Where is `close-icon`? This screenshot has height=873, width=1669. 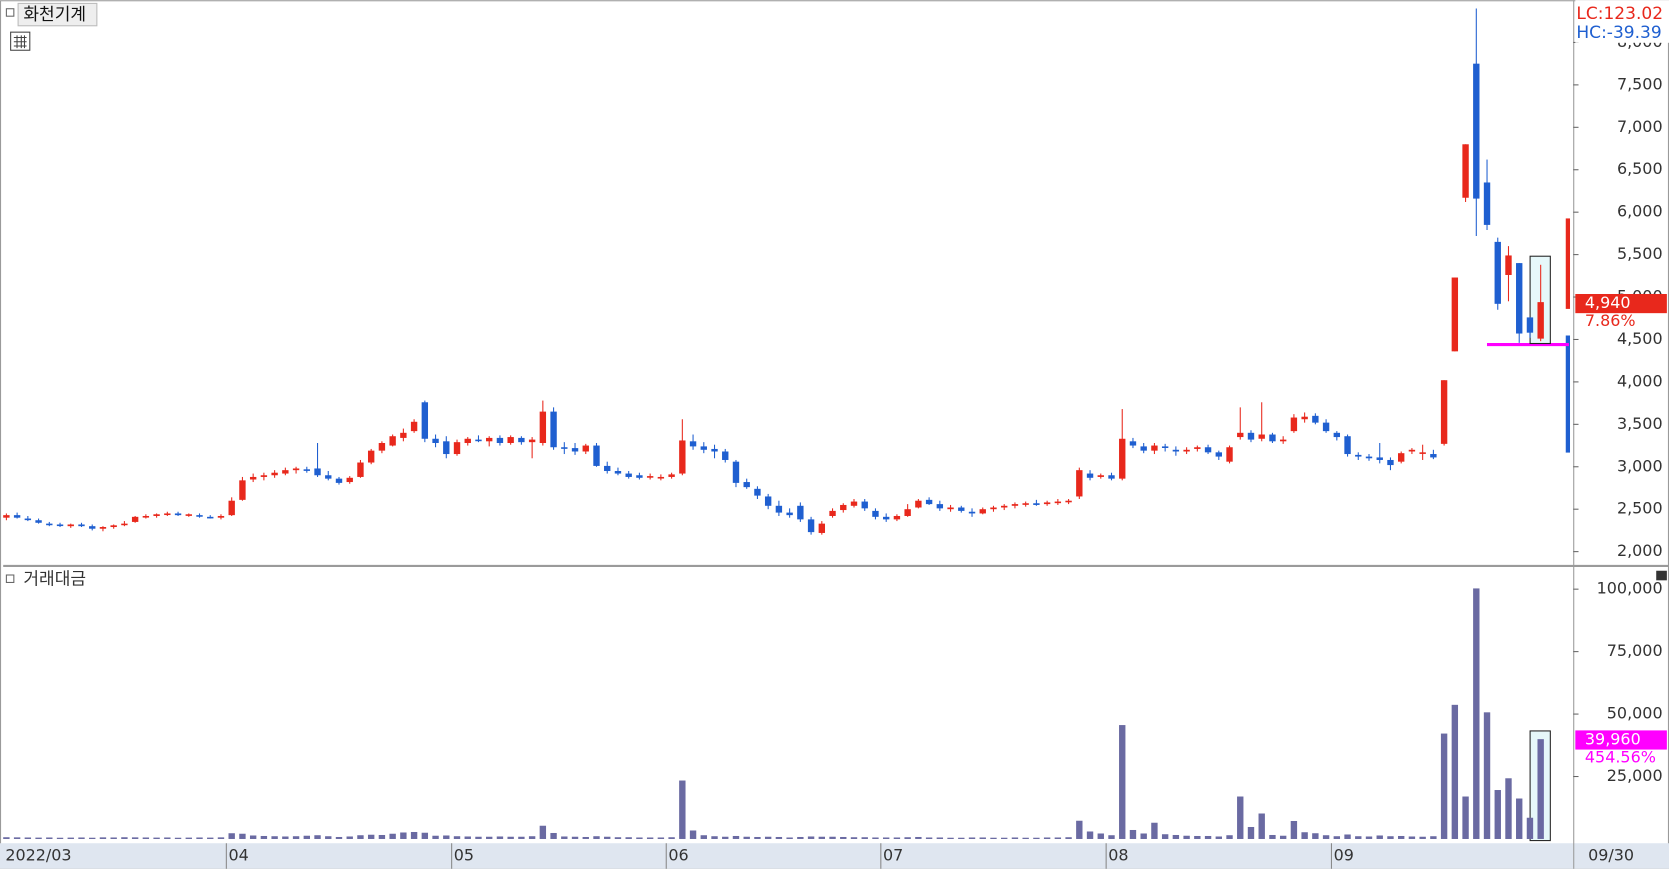 close-icon is located at coordinates (1661, 575).